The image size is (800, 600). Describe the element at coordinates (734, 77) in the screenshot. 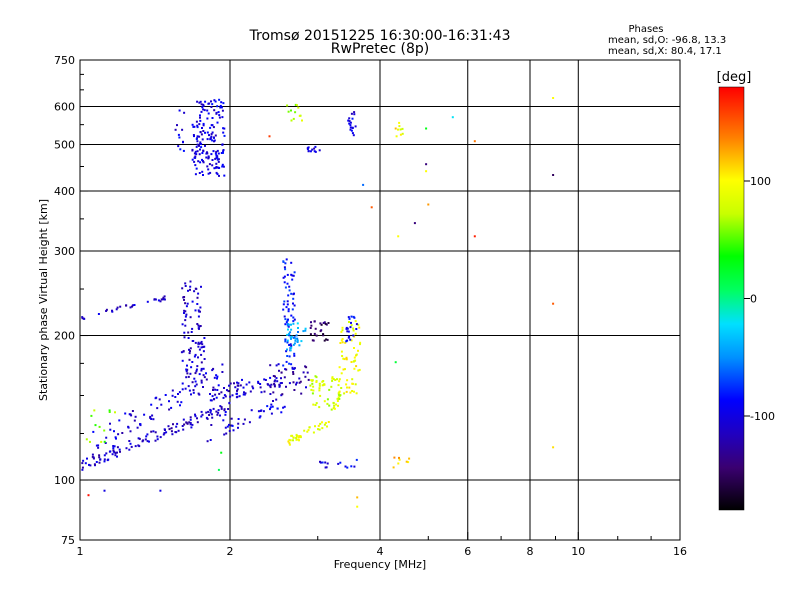

I see `colorbar-label: [deg]` at that location.